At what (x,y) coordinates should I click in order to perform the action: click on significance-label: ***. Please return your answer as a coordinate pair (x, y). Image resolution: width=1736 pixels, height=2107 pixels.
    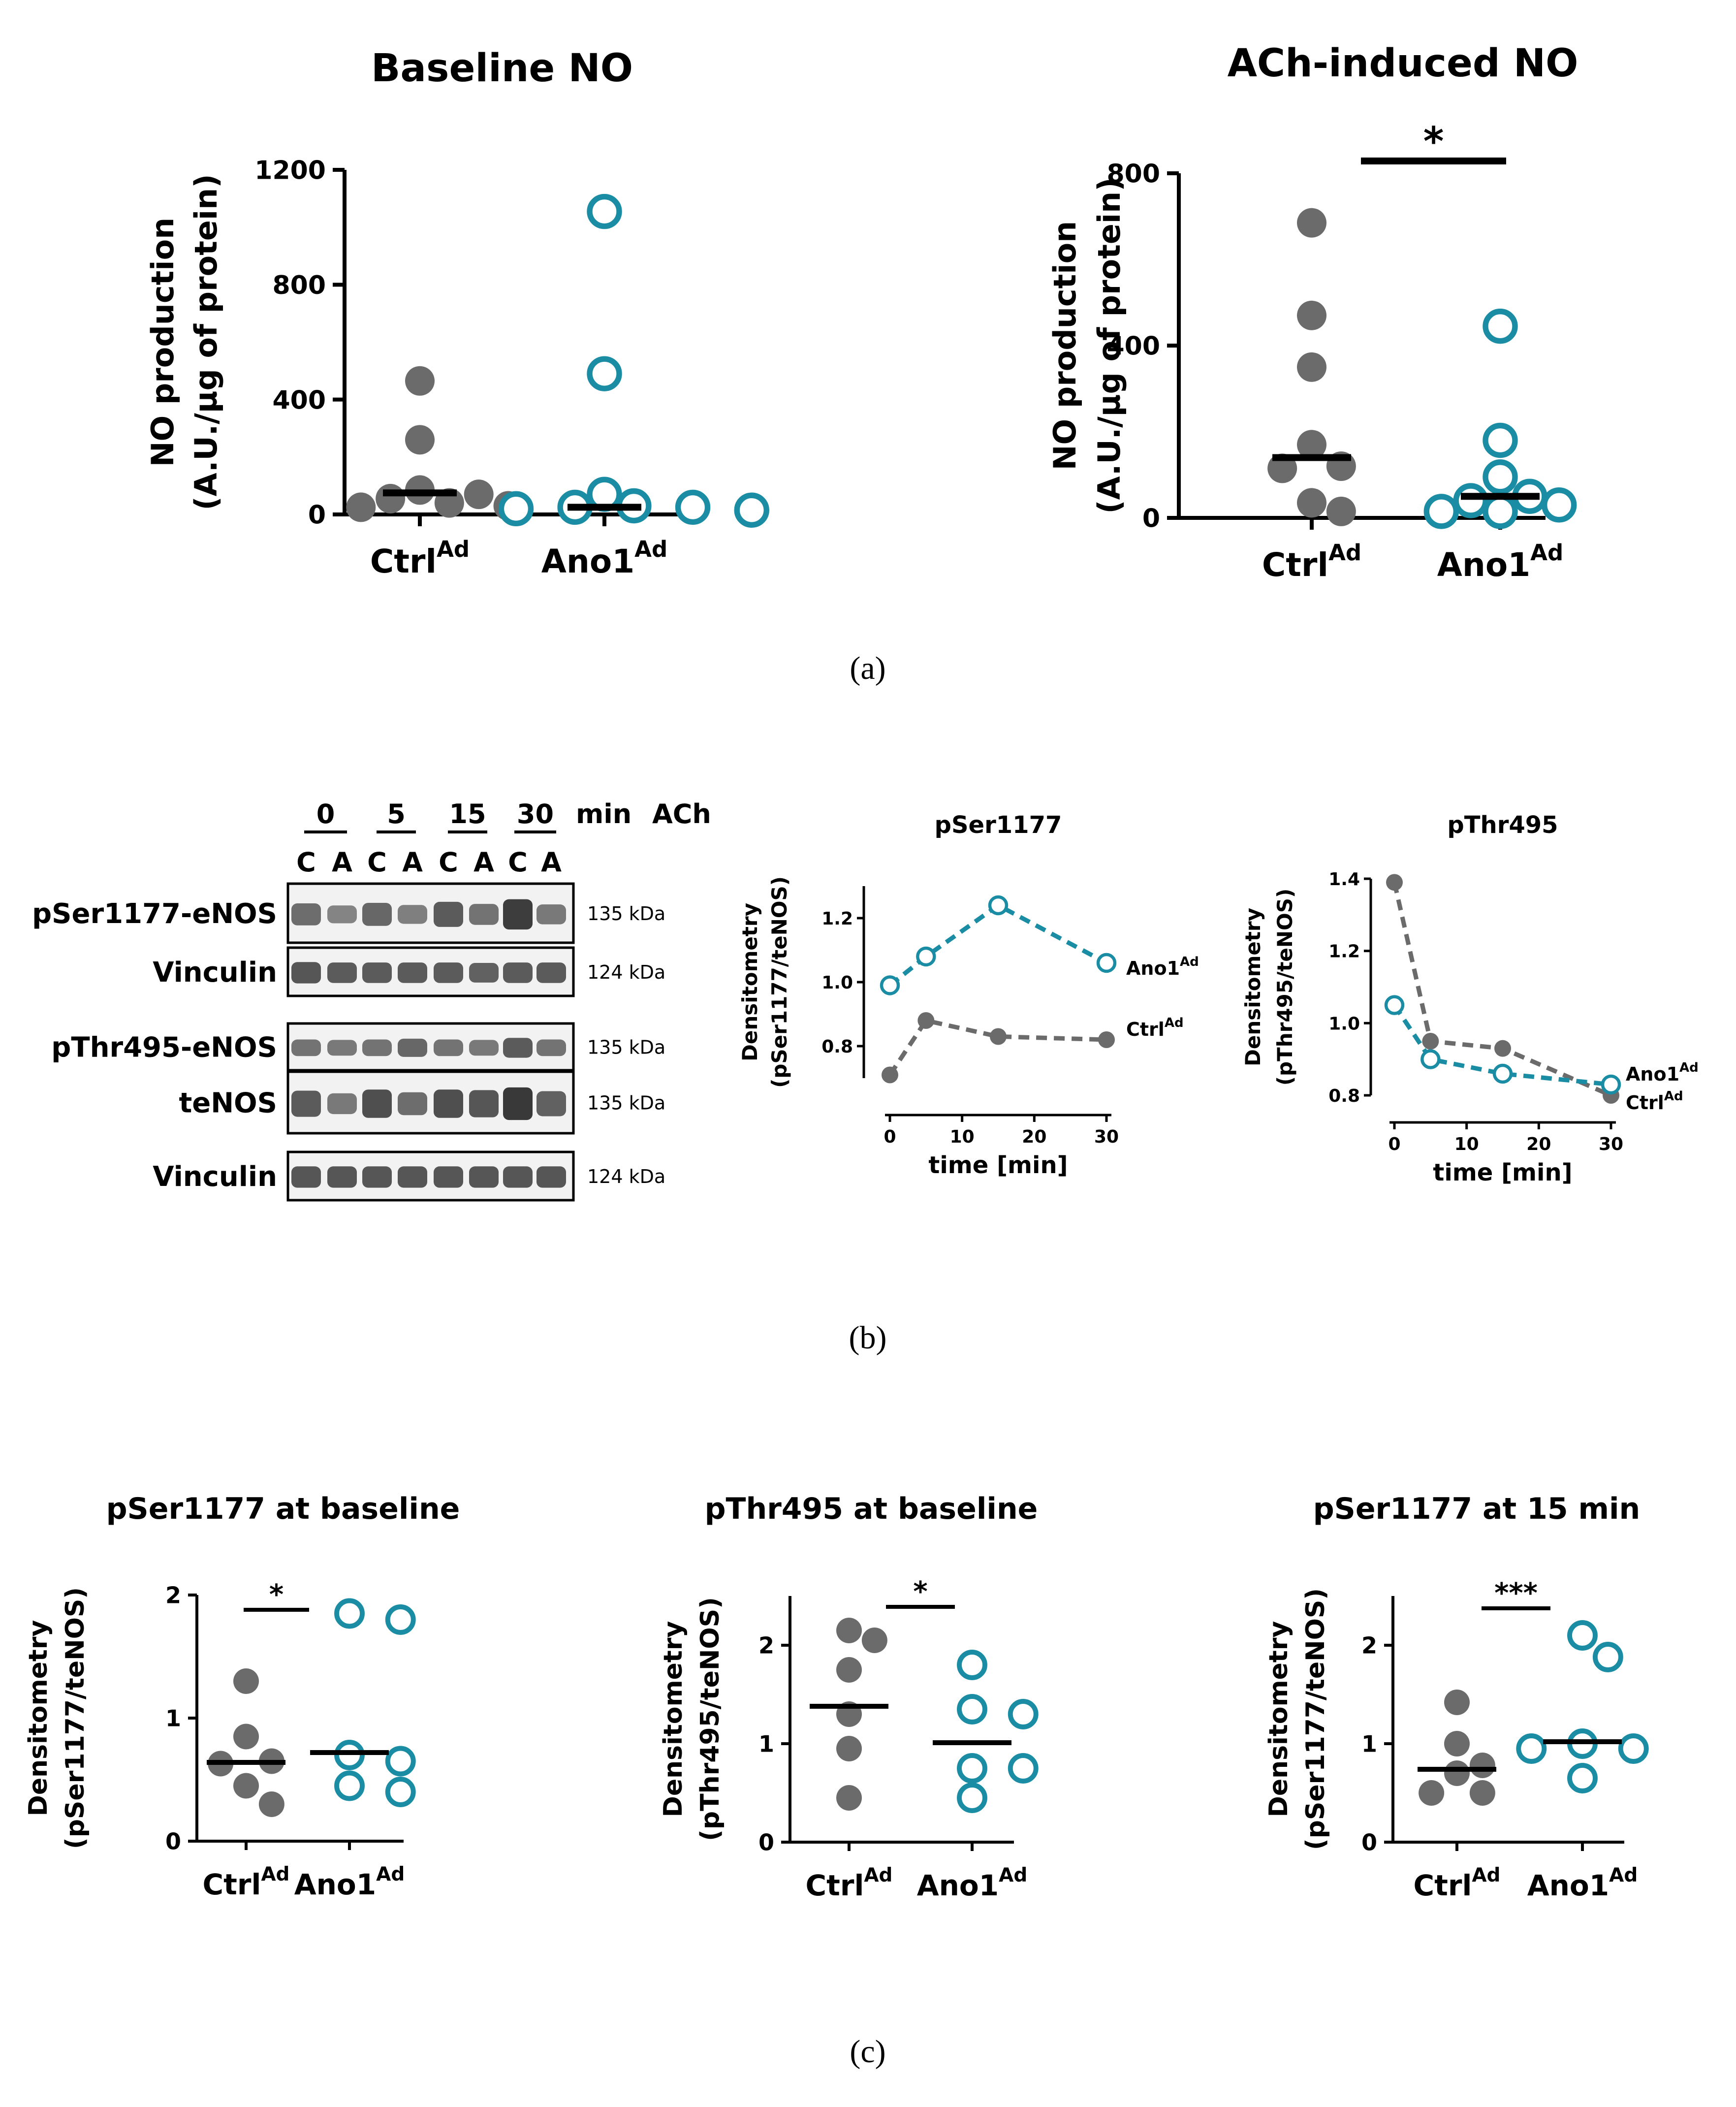
    Looking at the image, I should click on (1516, 1593).